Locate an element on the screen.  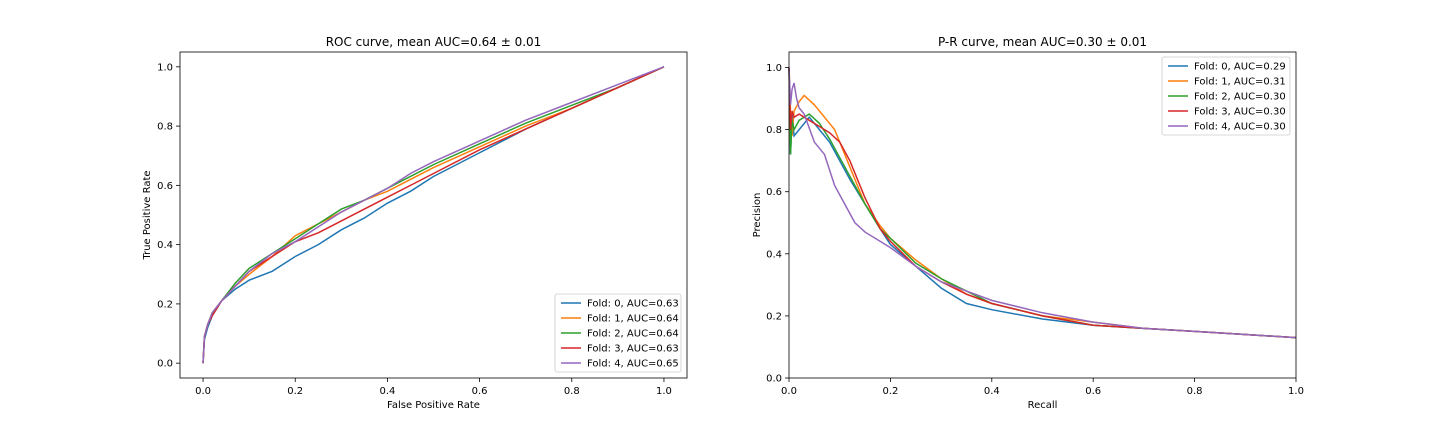
pr-y-tick-label: 0.8 is located at coordinates (774, 130).